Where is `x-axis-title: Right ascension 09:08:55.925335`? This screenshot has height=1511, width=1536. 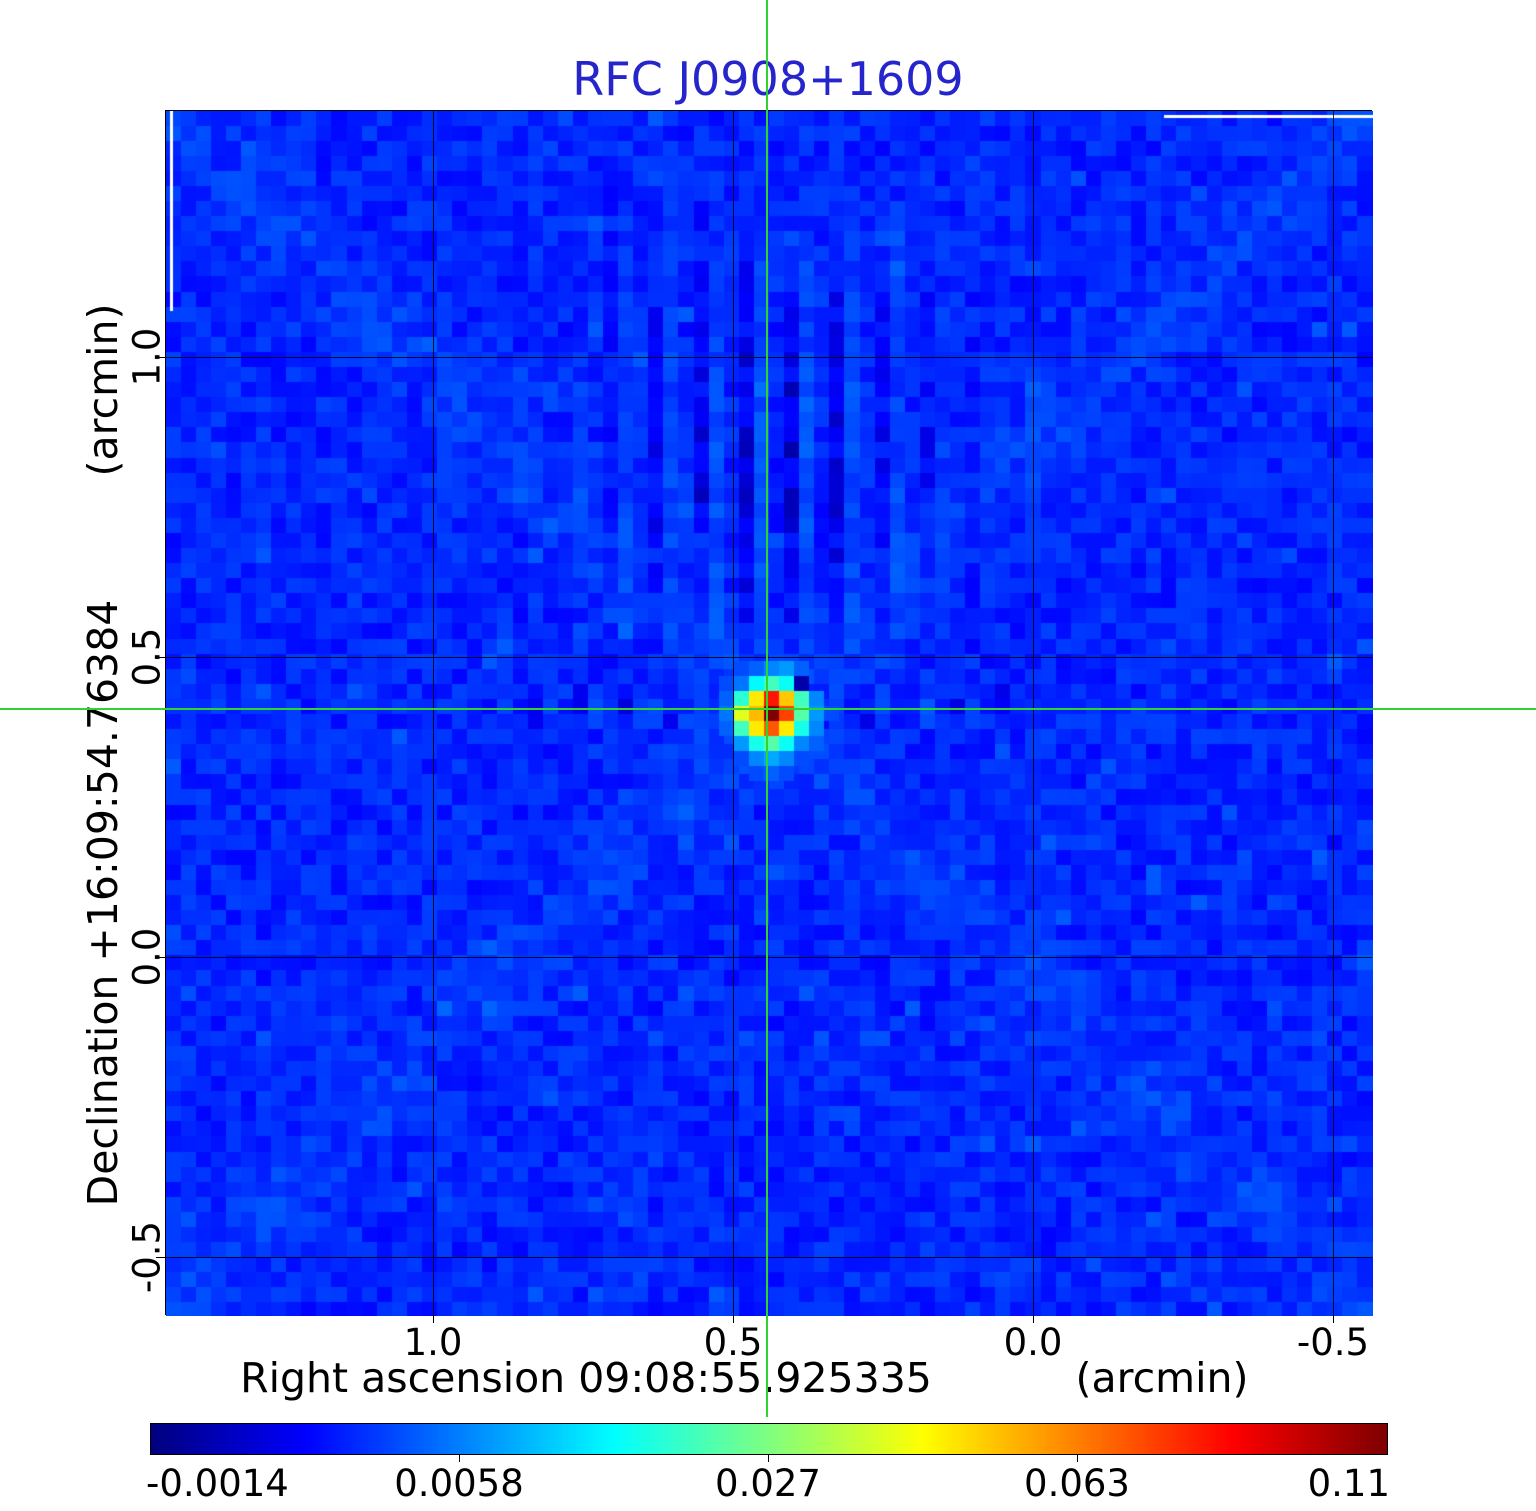
x-axis-title: Right ascension 09:08:55.925335 is located at coordinates (586, 1378).